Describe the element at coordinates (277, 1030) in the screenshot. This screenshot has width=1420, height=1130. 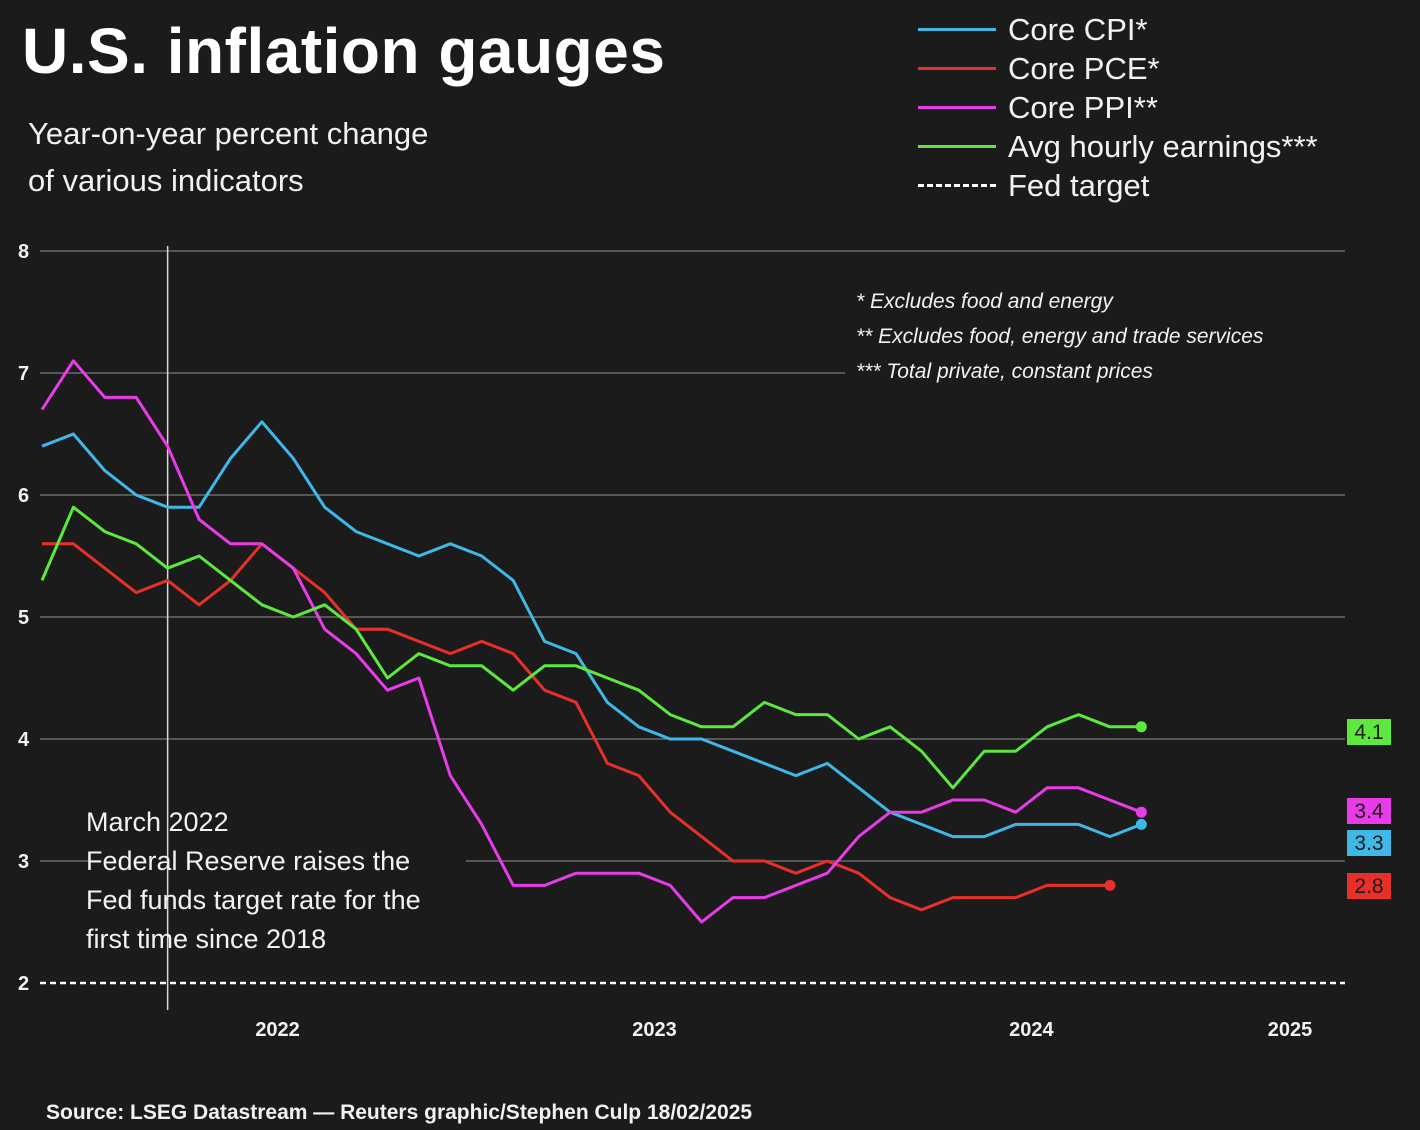
I see `x-tick-label: 2022` at that location.